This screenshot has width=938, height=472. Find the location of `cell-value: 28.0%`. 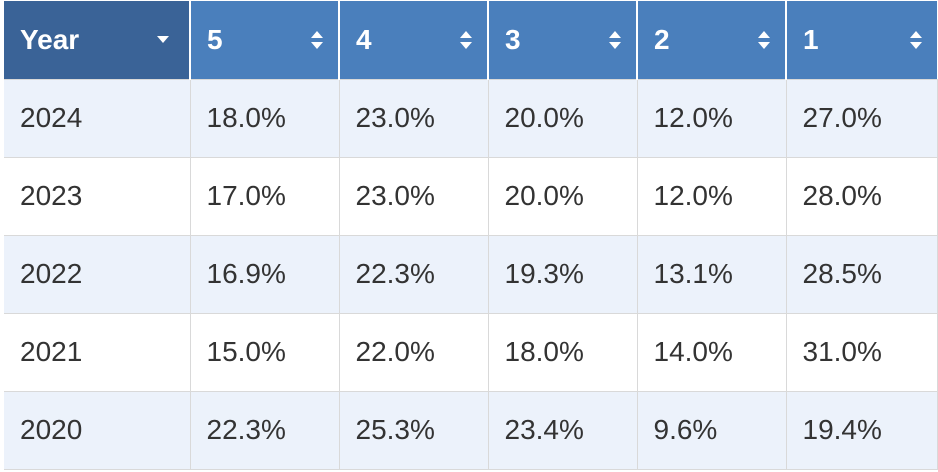

cell-value: 28.0% is located at coordinates (861, 196).